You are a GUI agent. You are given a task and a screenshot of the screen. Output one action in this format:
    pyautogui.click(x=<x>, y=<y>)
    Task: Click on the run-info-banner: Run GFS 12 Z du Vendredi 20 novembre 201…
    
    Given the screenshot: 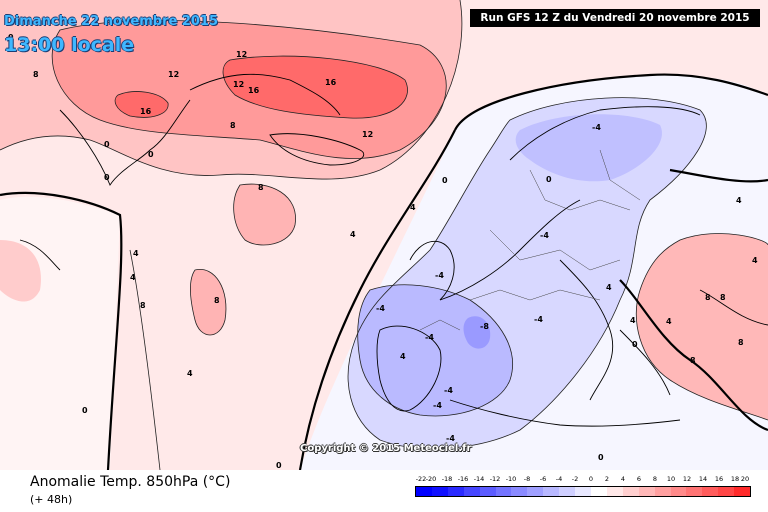 What is the action you would take?
    pyautogui.click(x=615, y=18)
    